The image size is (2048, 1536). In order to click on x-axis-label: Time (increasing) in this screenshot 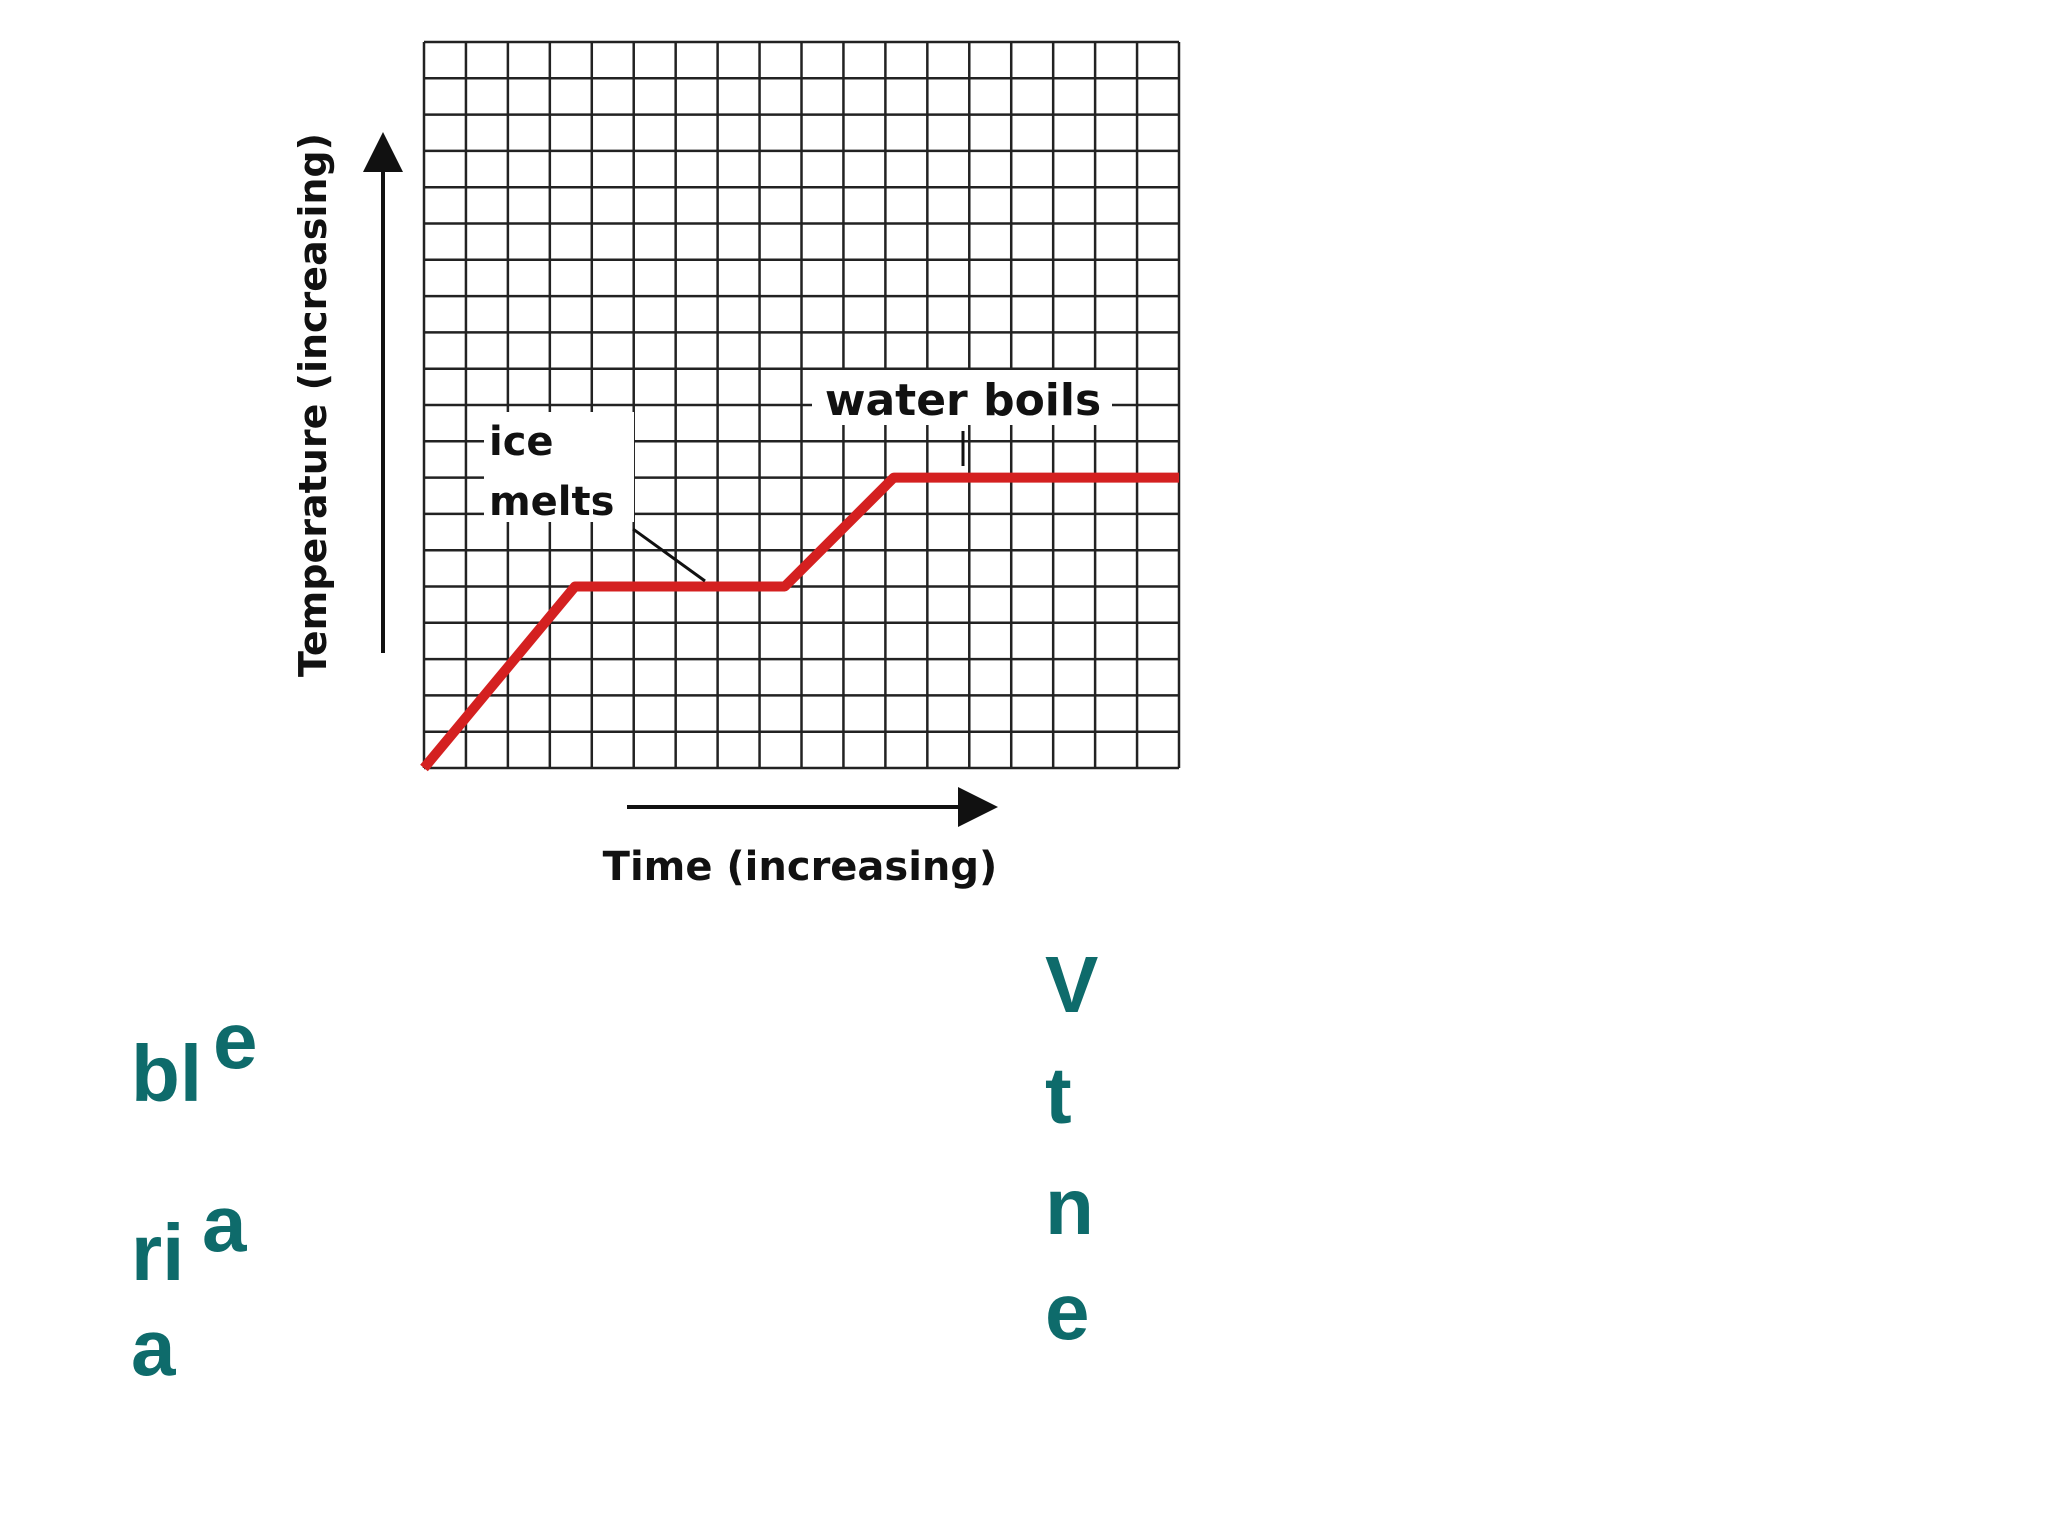, I will do `click(800, 867)`.